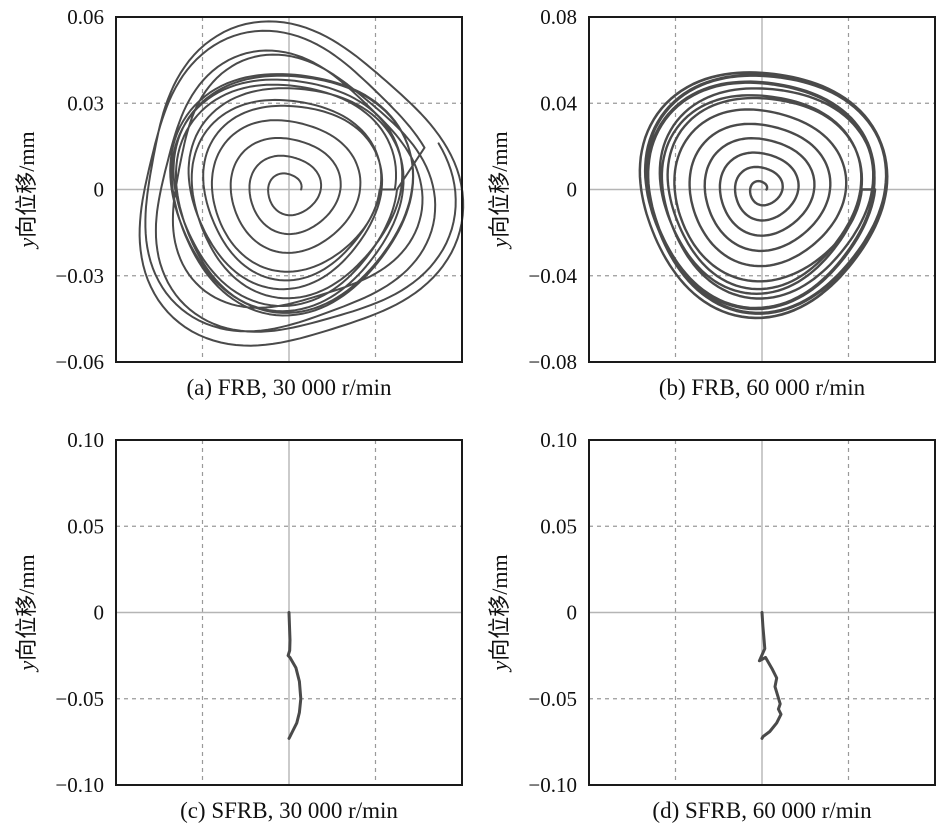 The width and height of the screenshot is (945, 831). What do you see at coordinates (558, 103) in the screenshot?
I see `y-tick-label: 0.04` at bounding box center [558, 103].